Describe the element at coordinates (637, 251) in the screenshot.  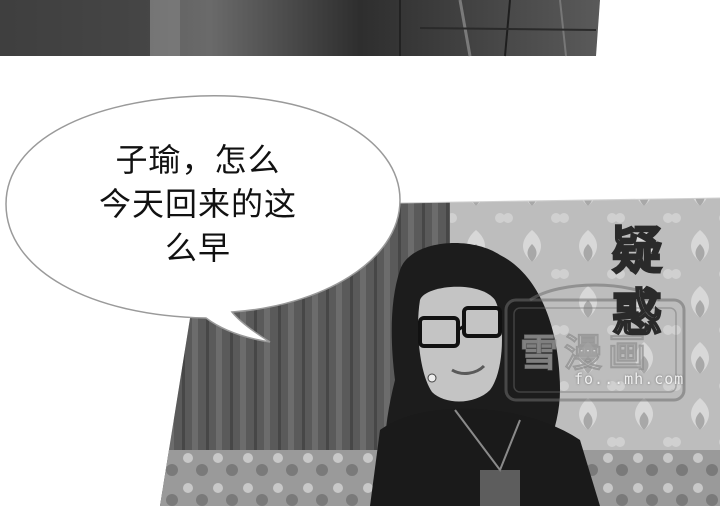
I see `sound-effect-char-1: 疑` at that location.